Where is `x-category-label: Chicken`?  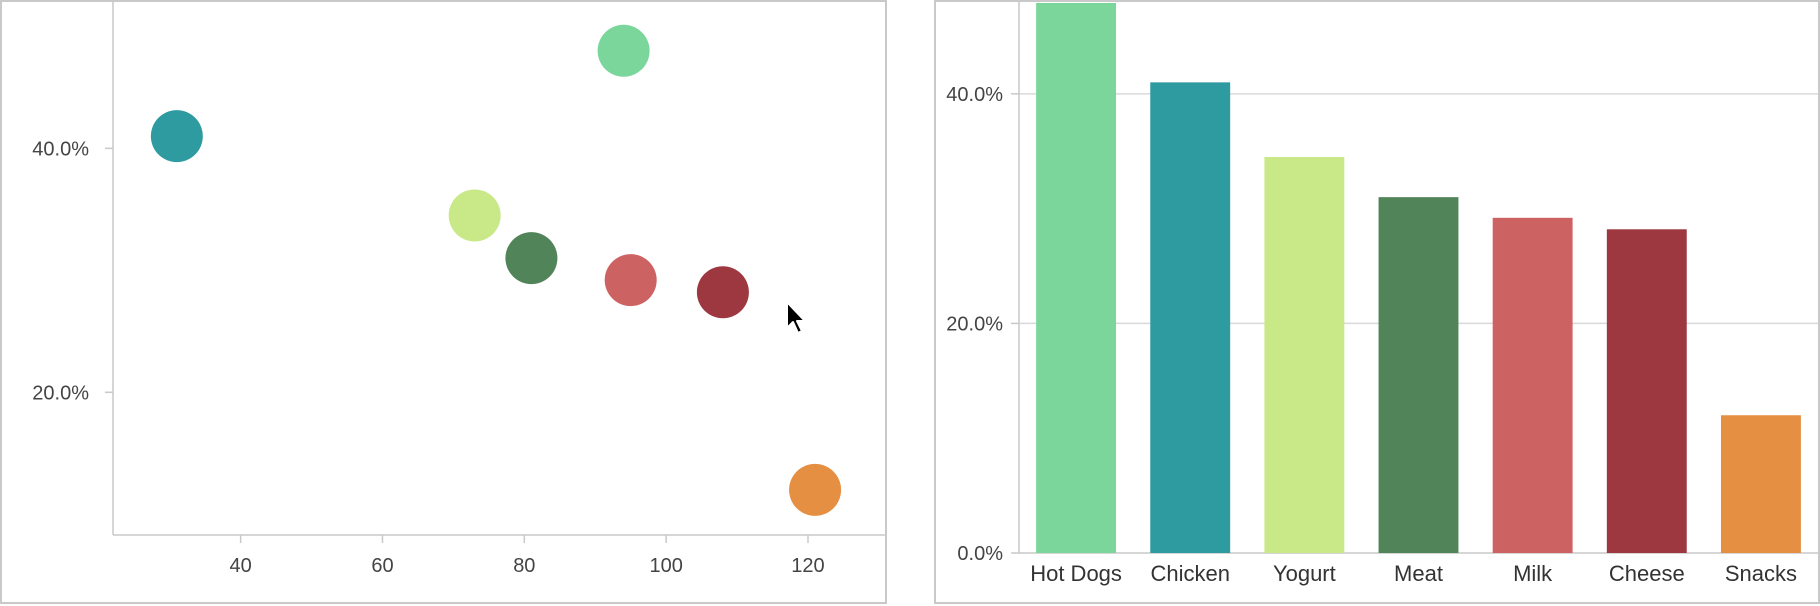 x-category-label: Chicken is located at coordinates (1189, 573).